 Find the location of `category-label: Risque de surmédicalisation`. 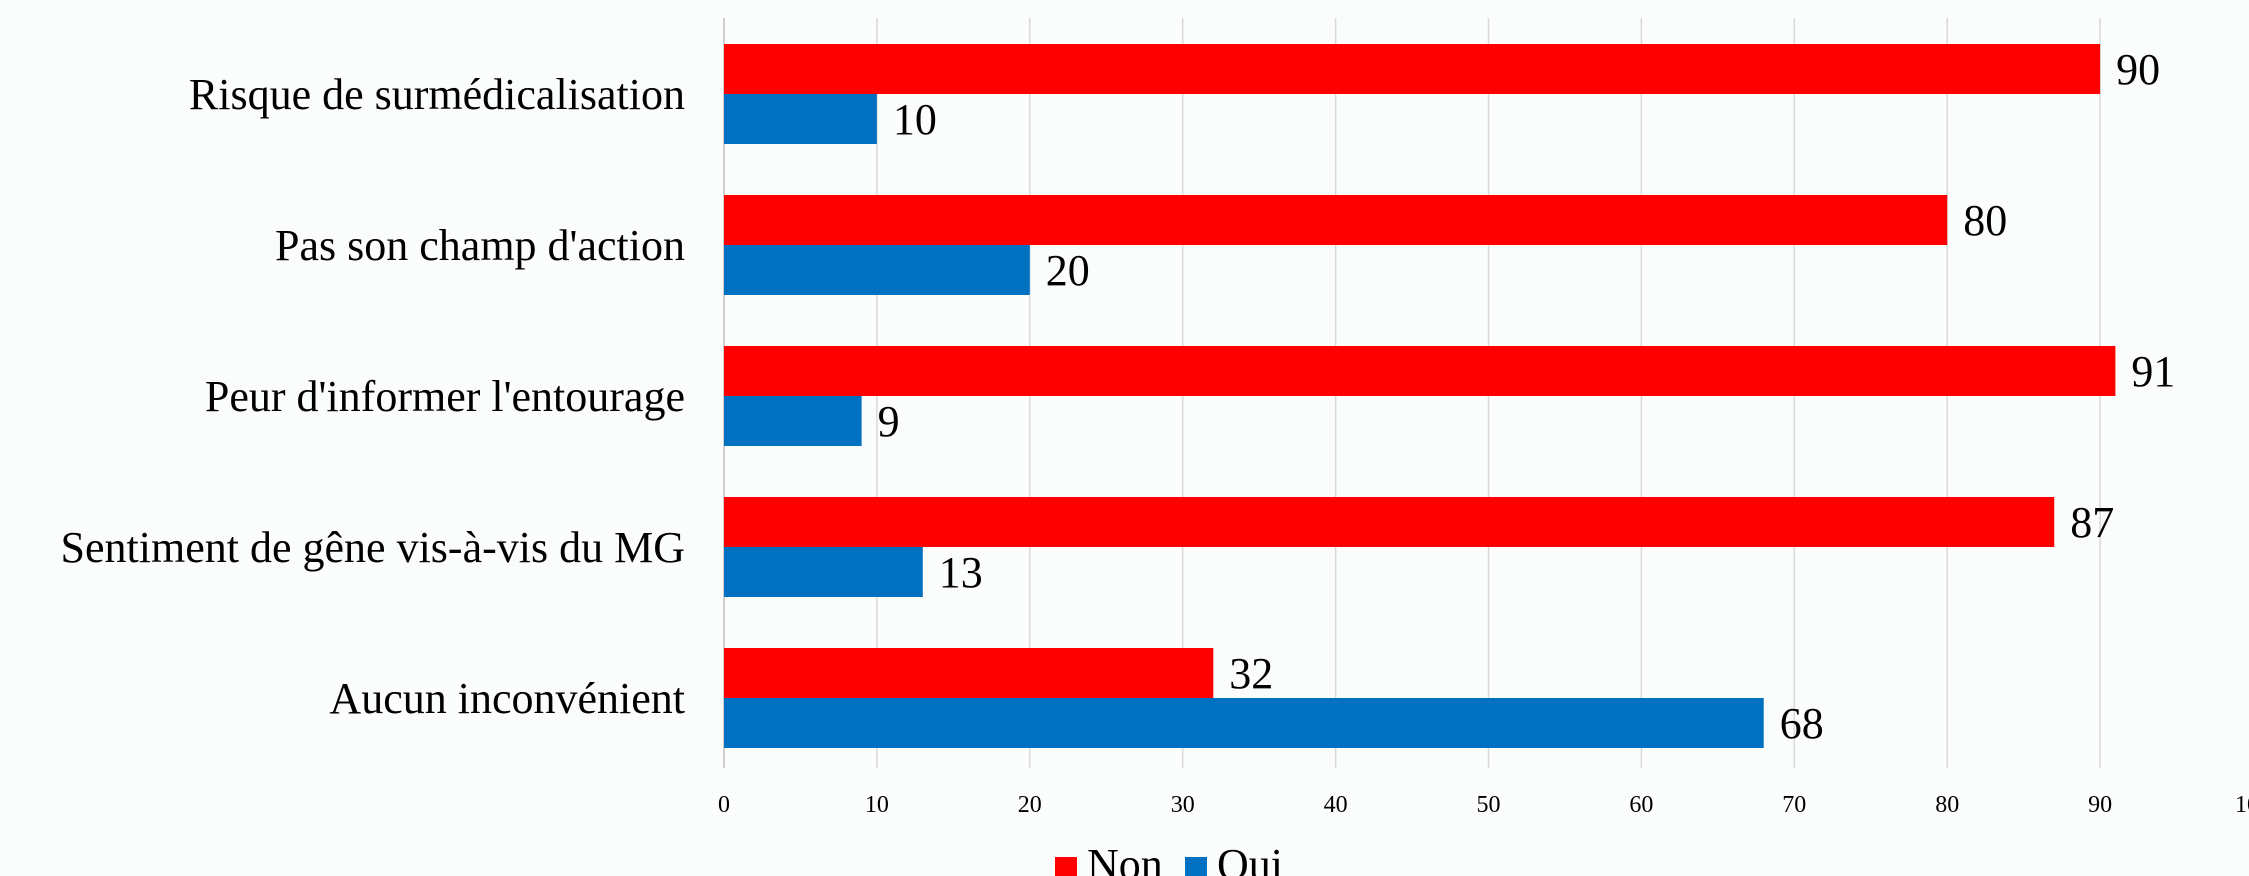

category-label: Risque de surmédicalisation is located at coordinates (437, 94).